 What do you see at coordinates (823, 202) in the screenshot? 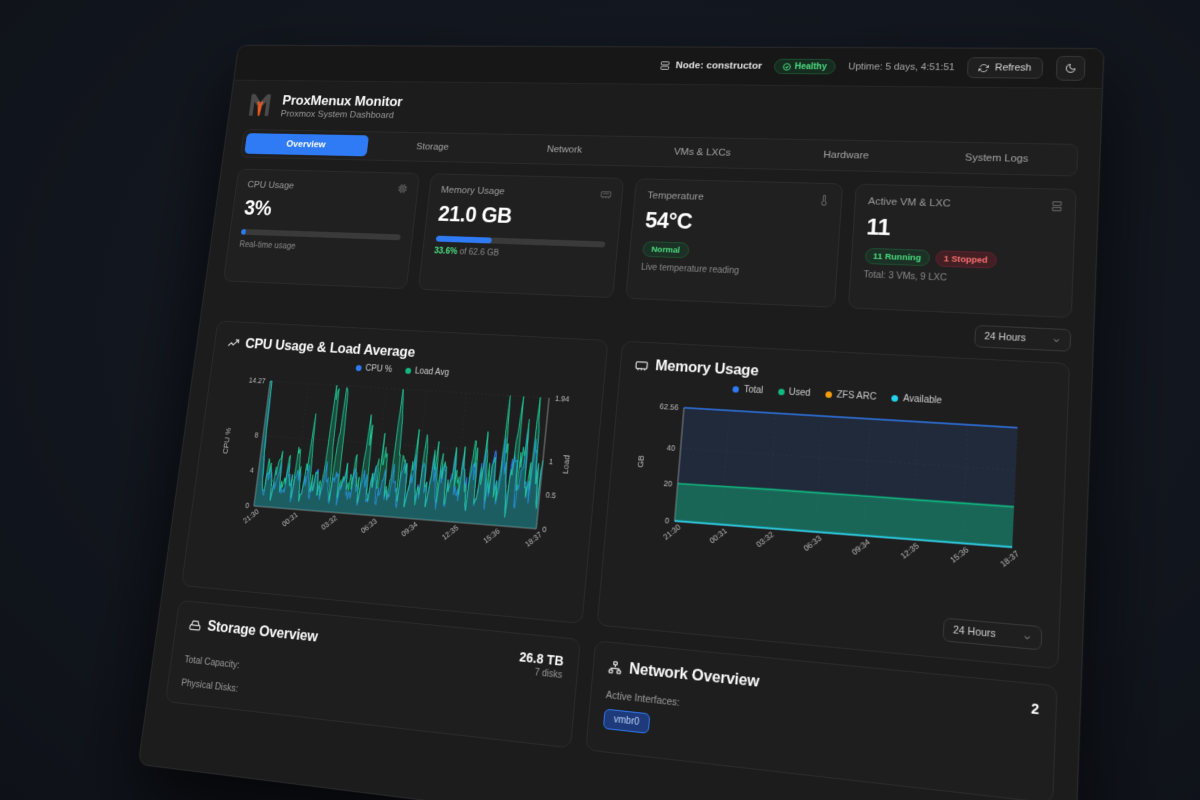
I see `thermometer-icon` at bounding box center [823, 202].